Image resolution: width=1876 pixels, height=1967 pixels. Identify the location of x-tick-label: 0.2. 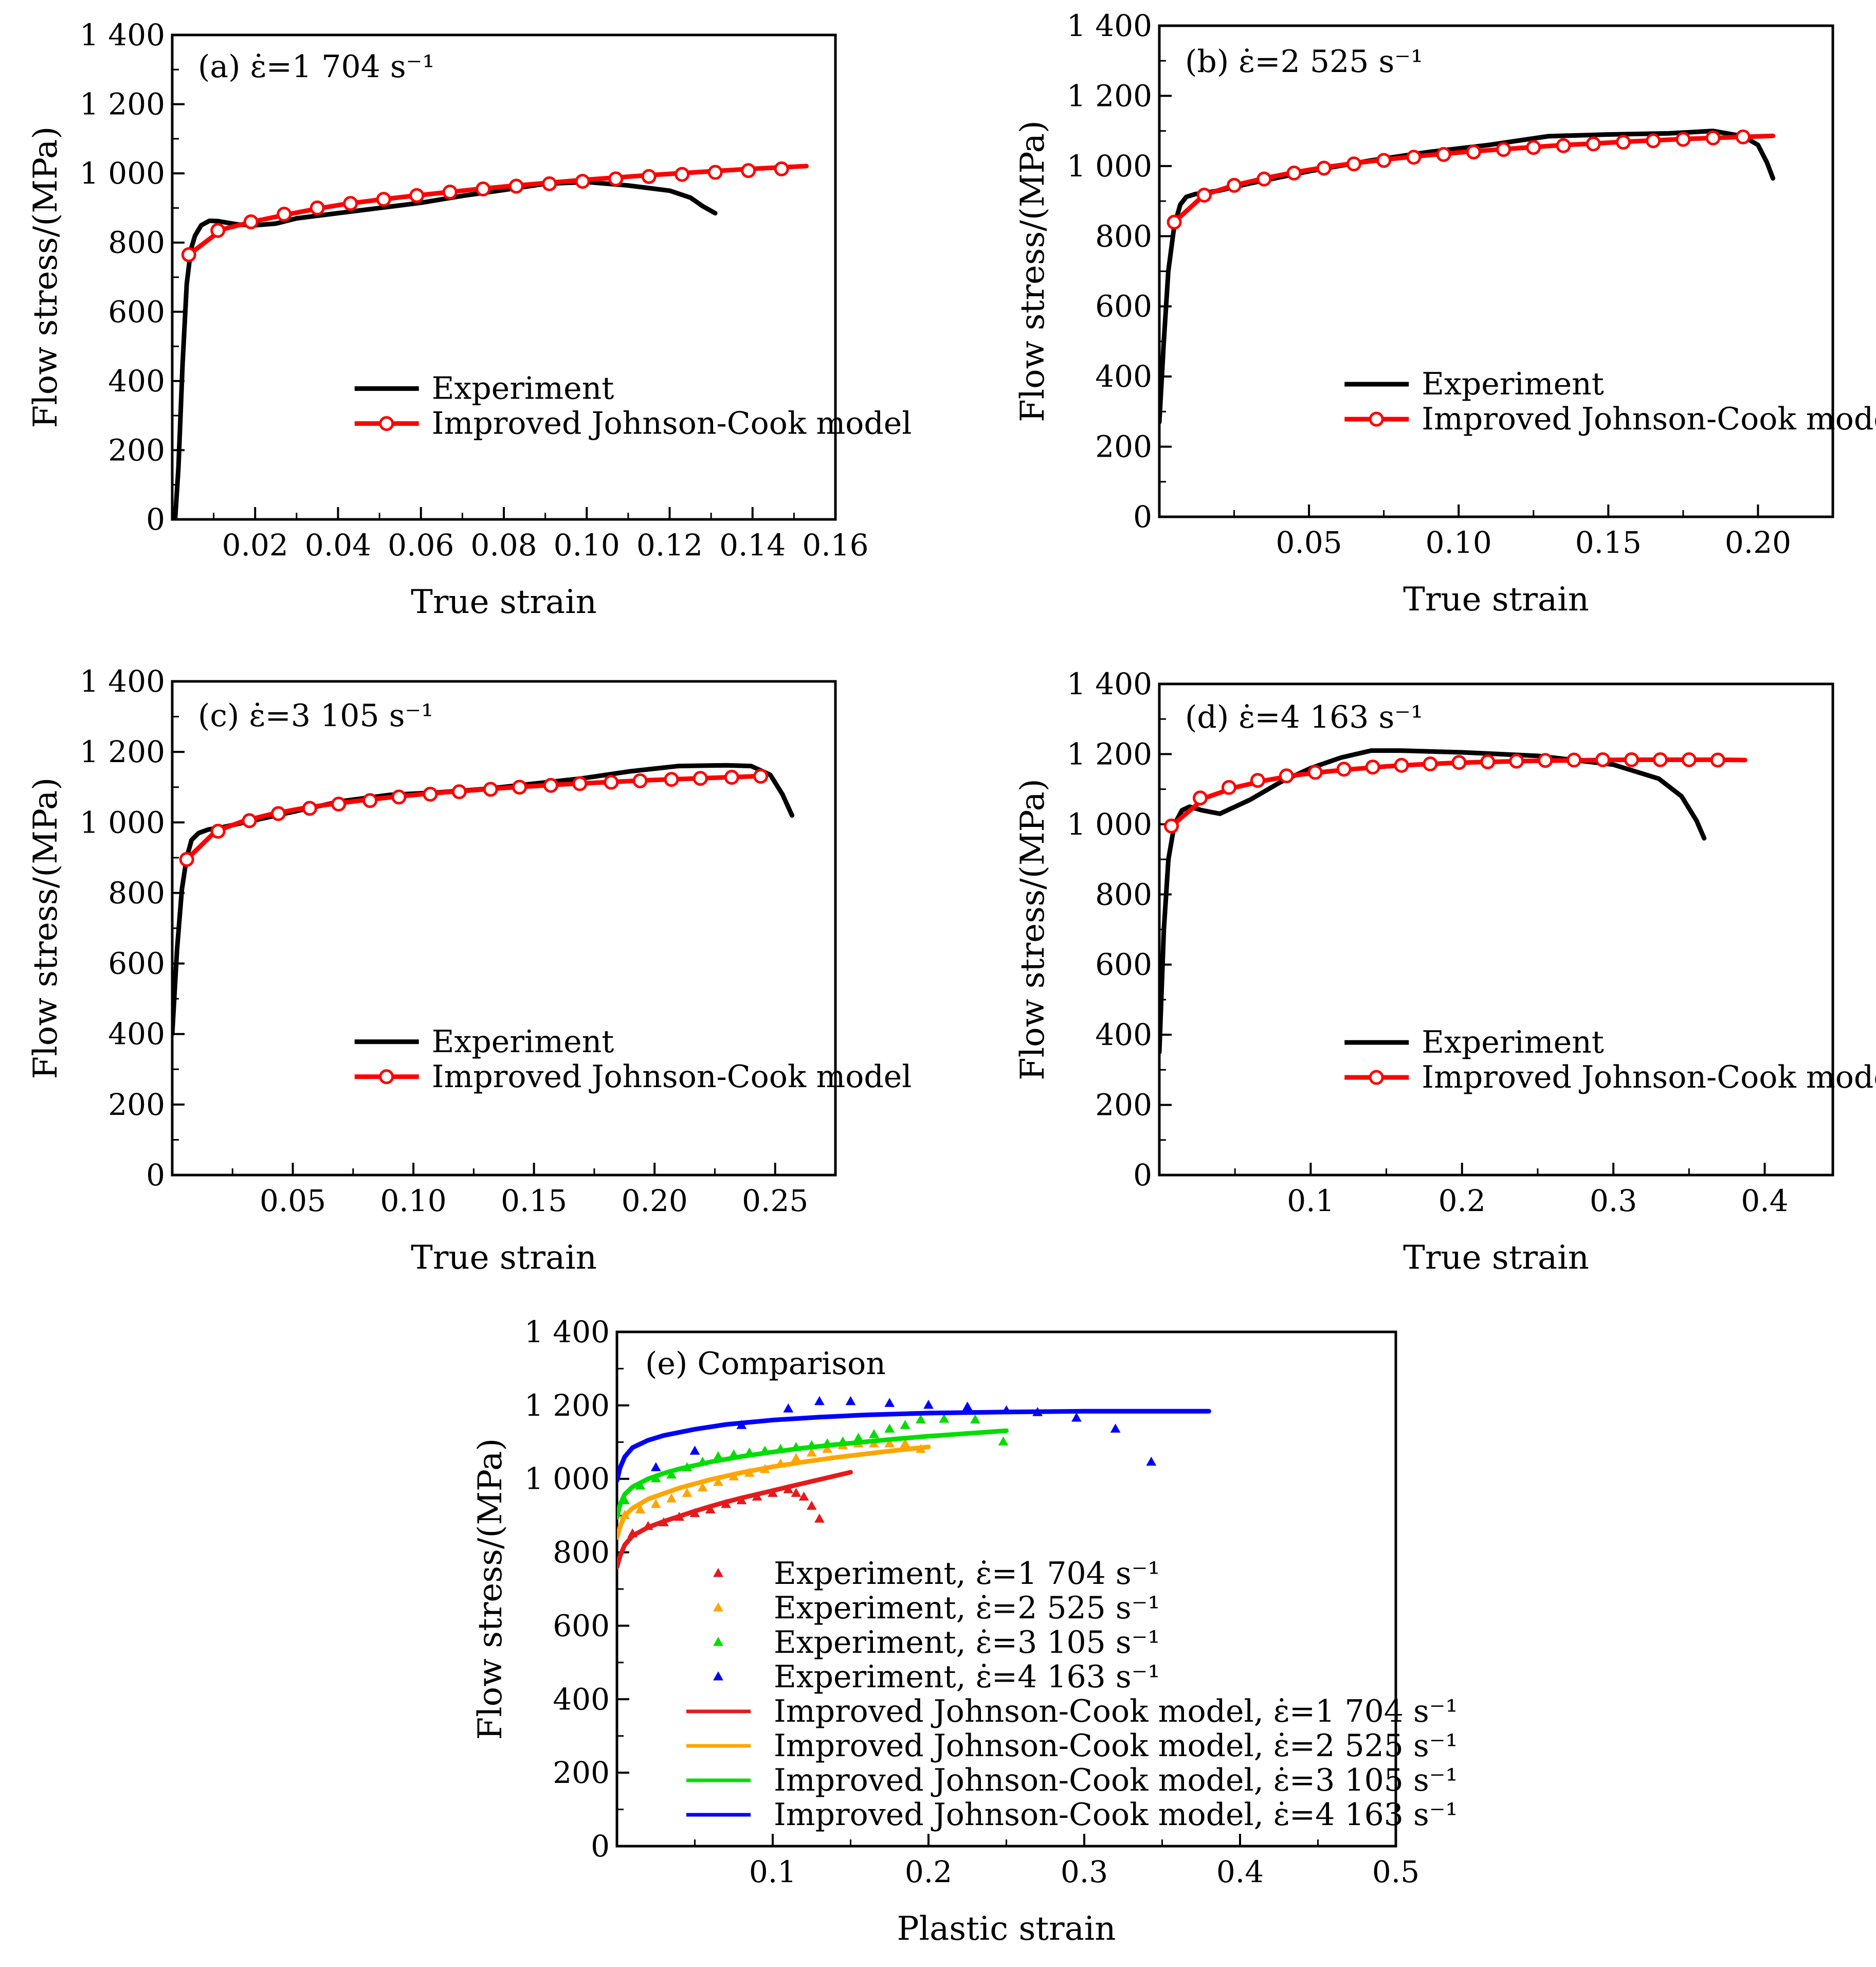
(928, 1871).